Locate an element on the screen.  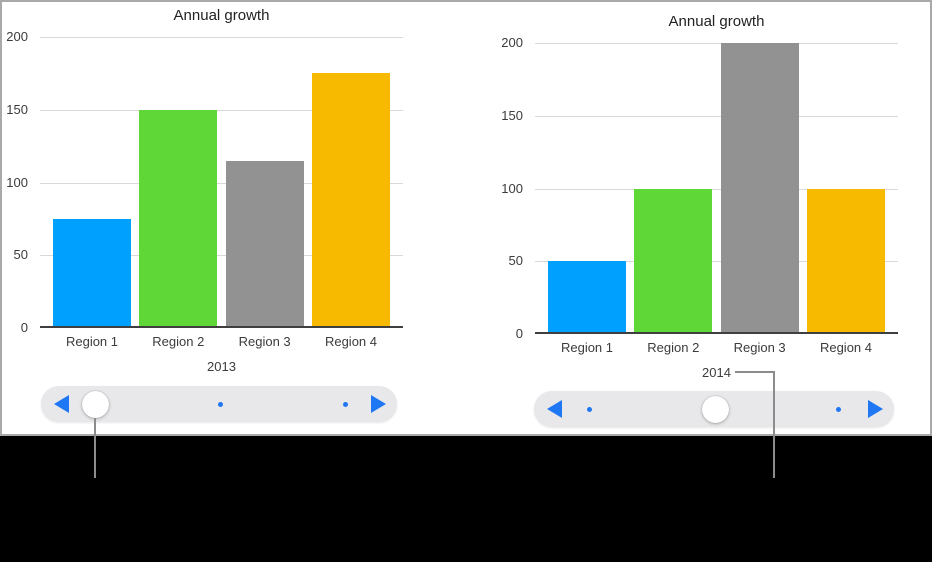
year-label: 2013 is located at coordinates (221, 366).